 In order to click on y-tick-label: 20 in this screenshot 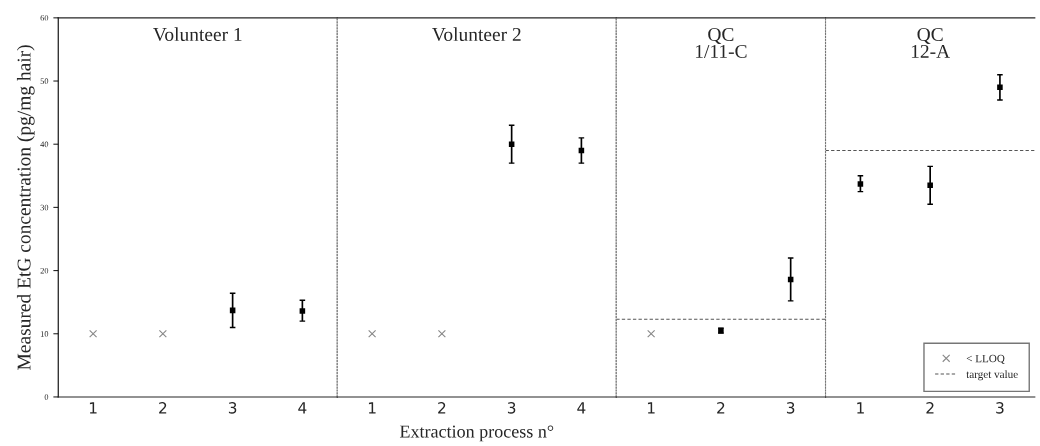, I will do `click(44, 270)`.